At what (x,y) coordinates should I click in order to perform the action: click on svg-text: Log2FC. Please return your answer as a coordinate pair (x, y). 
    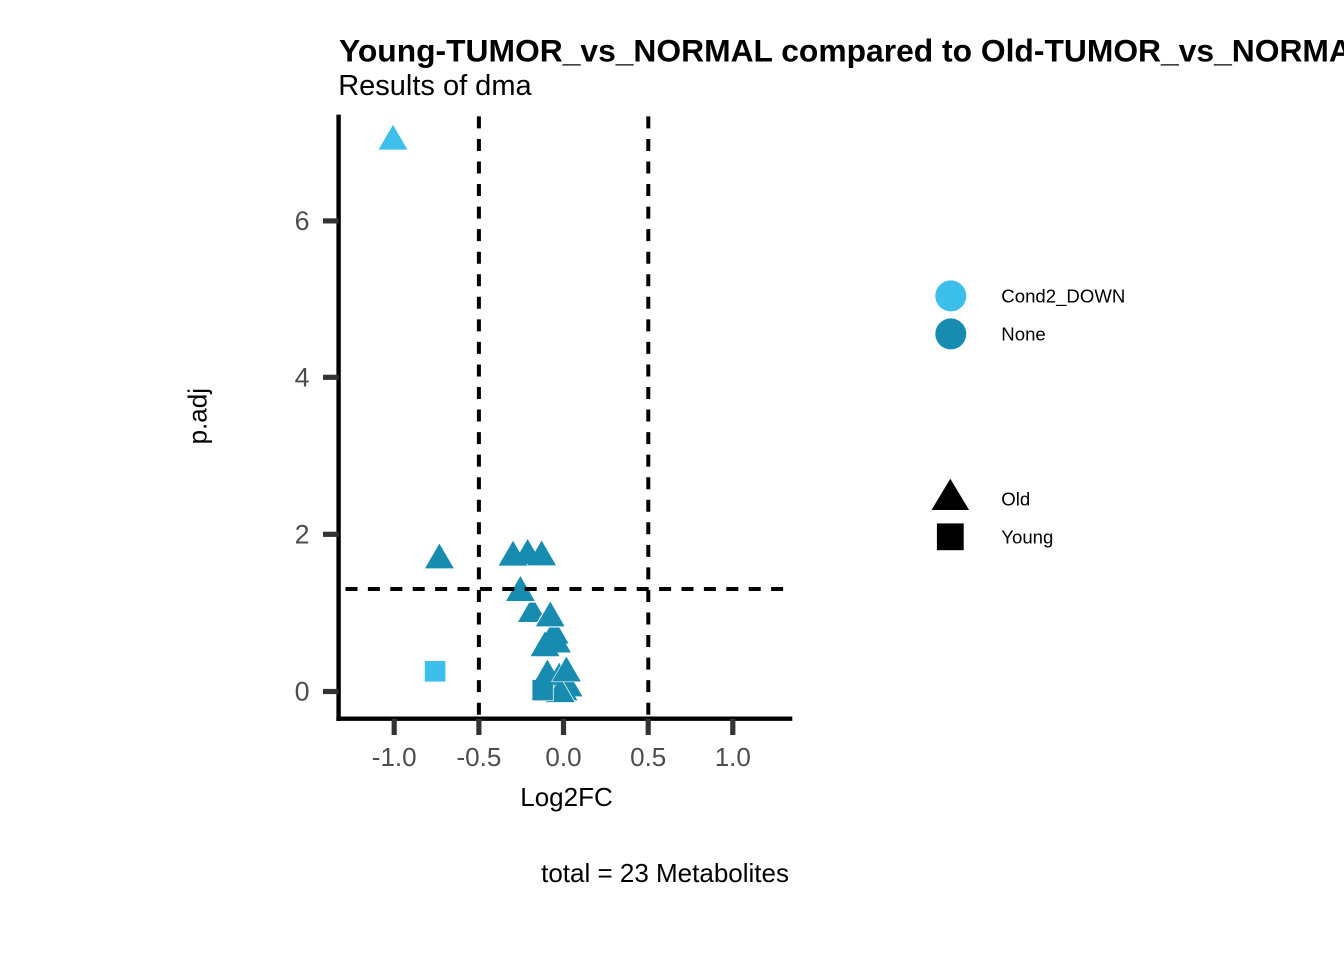
    Looking at the image, I should click on (566, 797).